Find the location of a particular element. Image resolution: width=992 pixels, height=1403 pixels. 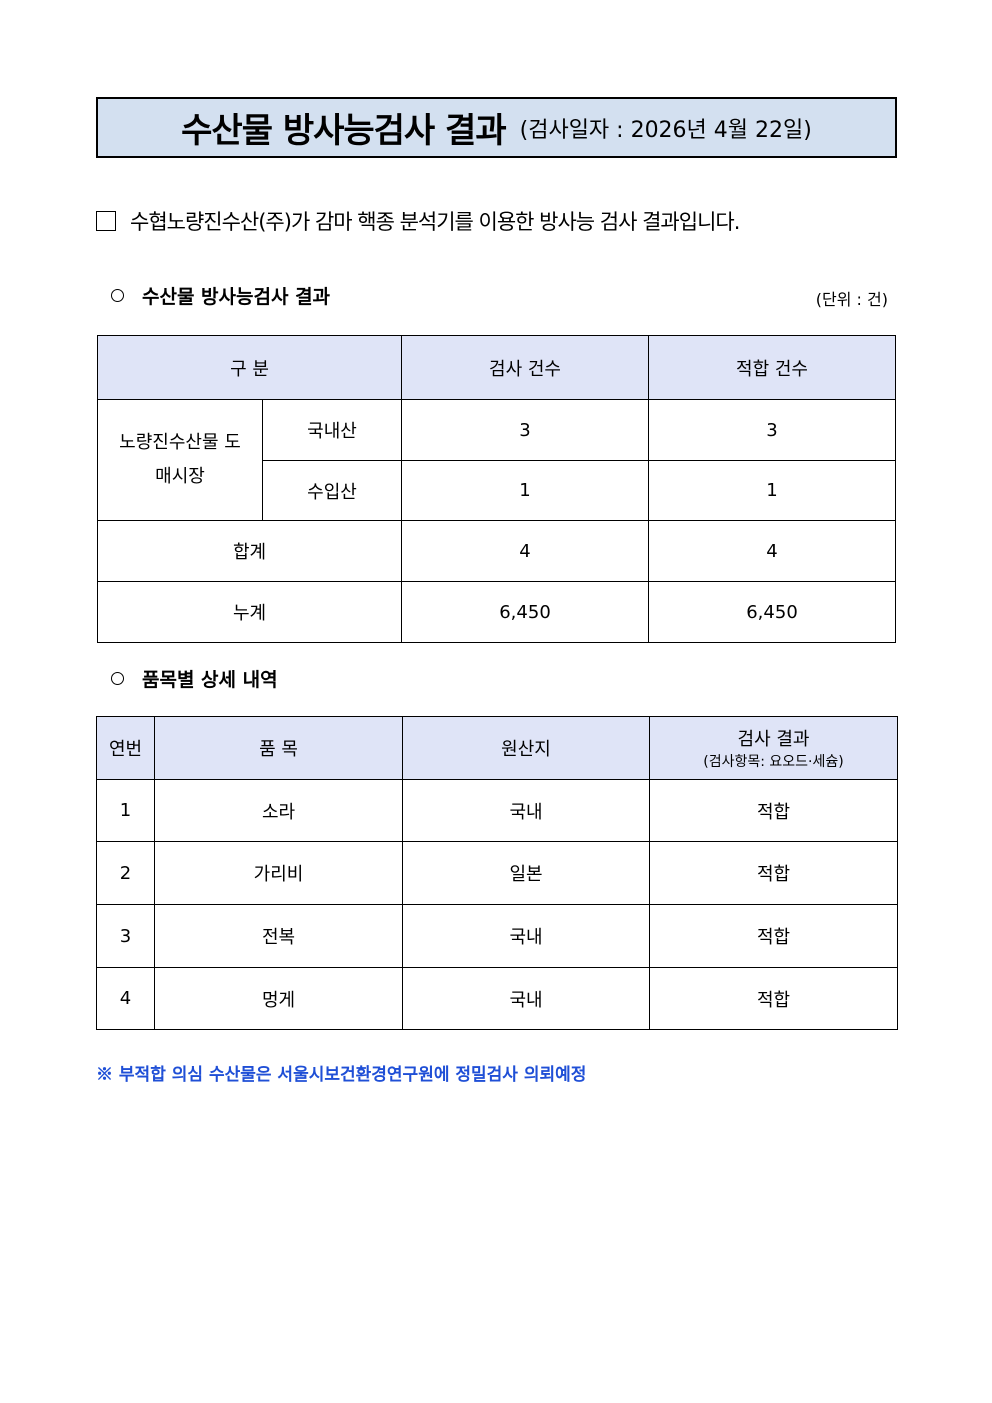

header-origin: 원산지 is located at coordinates (526, 748).